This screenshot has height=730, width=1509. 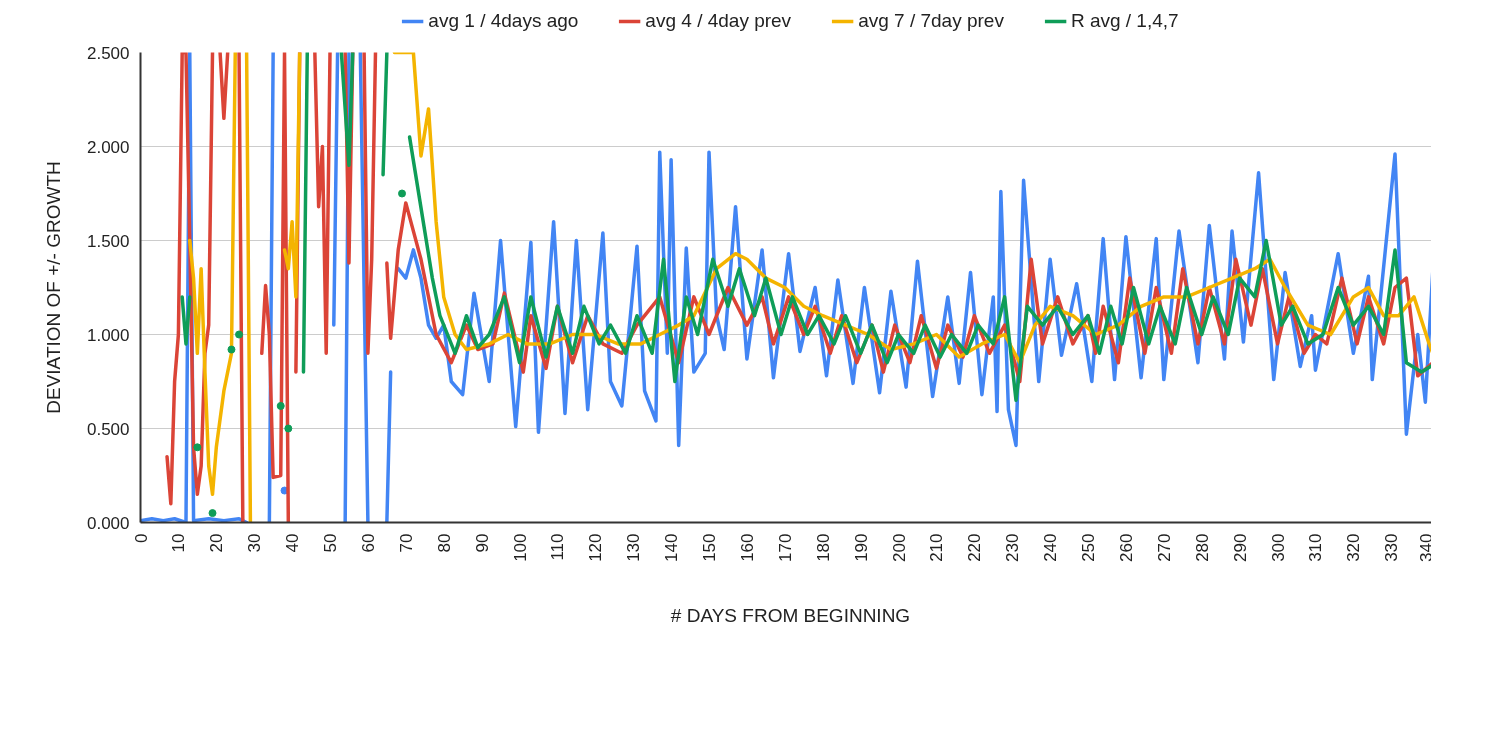 What do you see at coordinates (179, 543) in the screenshot?
I see `x-tick-label: 10` at bounding box center [179, 543].